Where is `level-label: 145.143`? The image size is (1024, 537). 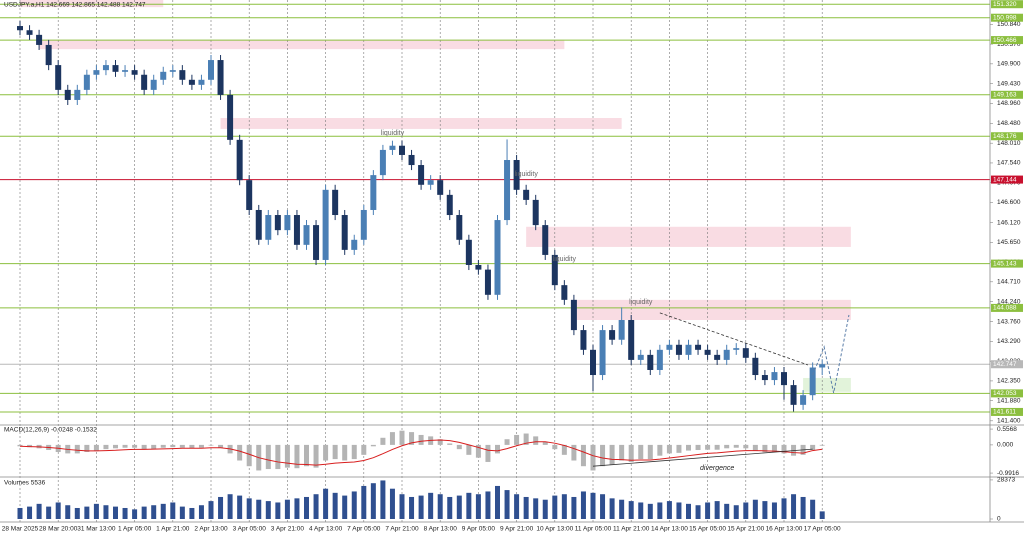
level-label: 145.143 is located at coordinates (1005, 263).